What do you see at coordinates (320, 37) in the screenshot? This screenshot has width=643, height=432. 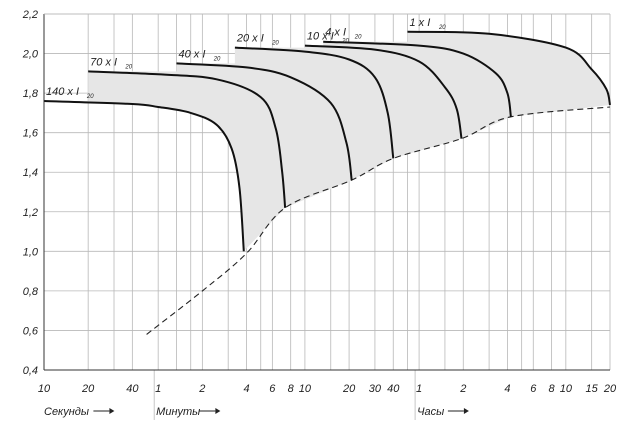 I see `series-label: 10 x I` at bounding box center [320, 37].